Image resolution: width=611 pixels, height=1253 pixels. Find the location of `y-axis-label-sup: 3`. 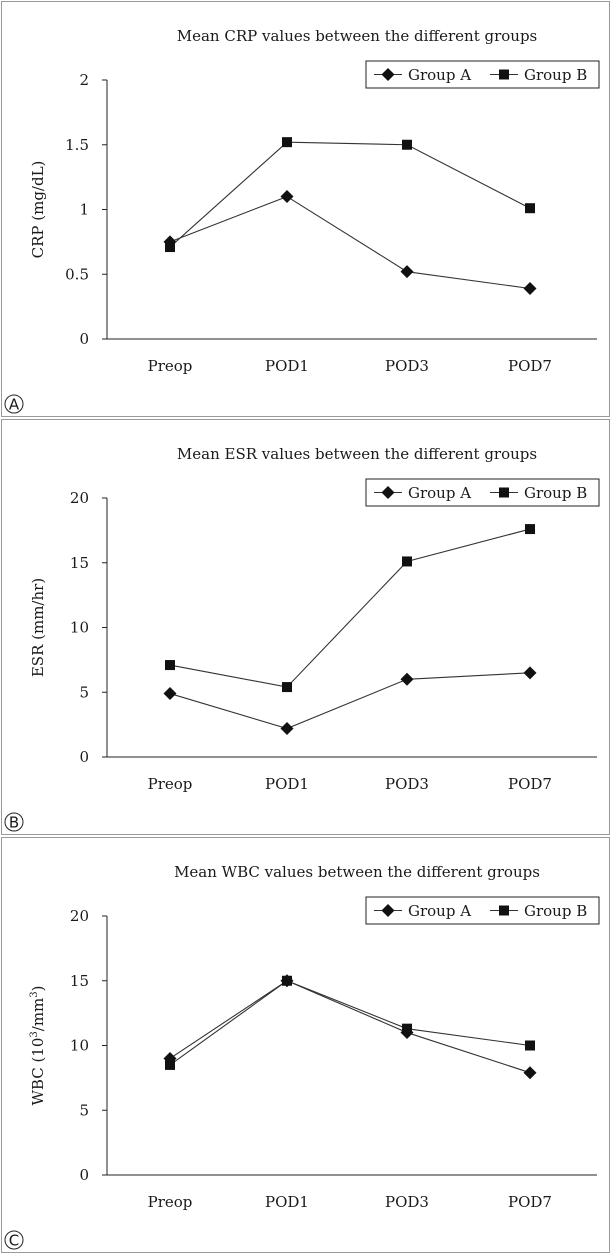

y-axis-label-sup: 3 is located at coordinates (34, 1034).